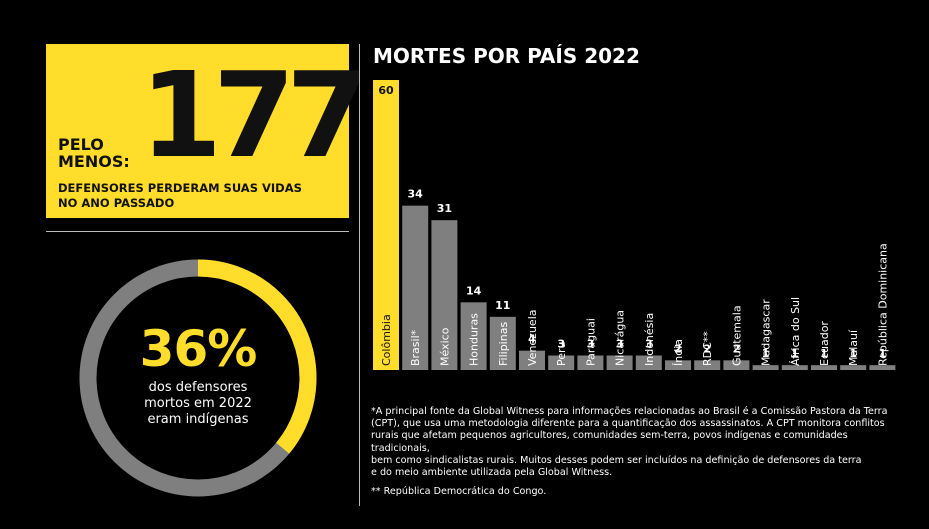 The image size is (929, 529). I want to click on indigenous-share-donut, so click(198, 378).